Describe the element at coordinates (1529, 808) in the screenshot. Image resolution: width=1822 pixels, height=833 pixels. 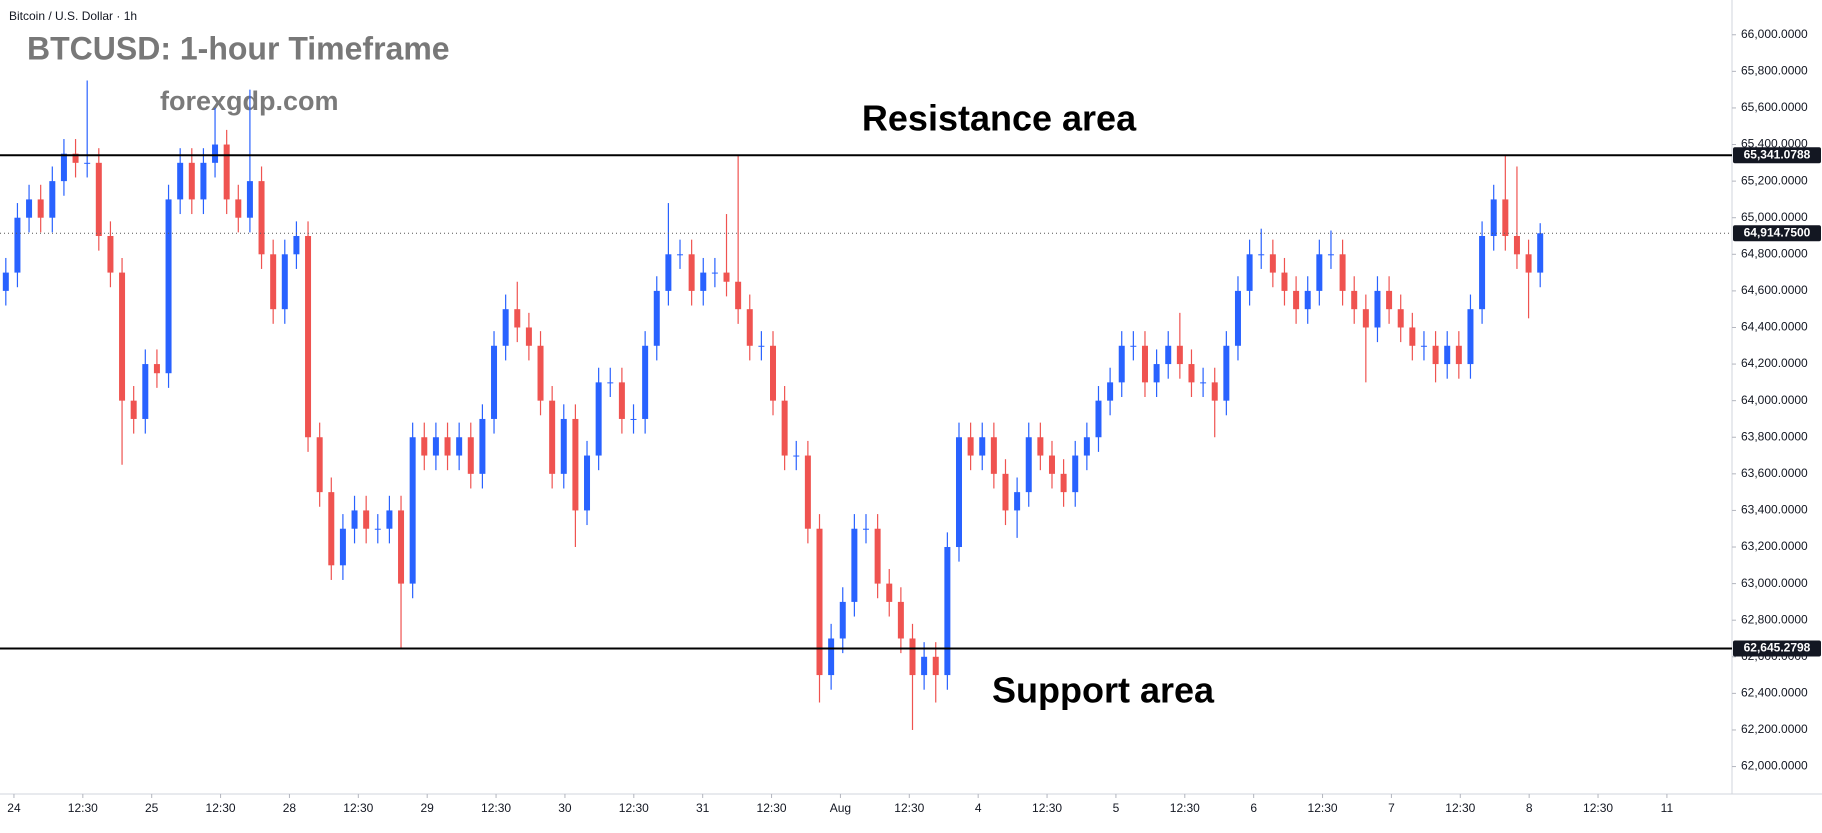
I see `x-tick-label: 8` at that location.